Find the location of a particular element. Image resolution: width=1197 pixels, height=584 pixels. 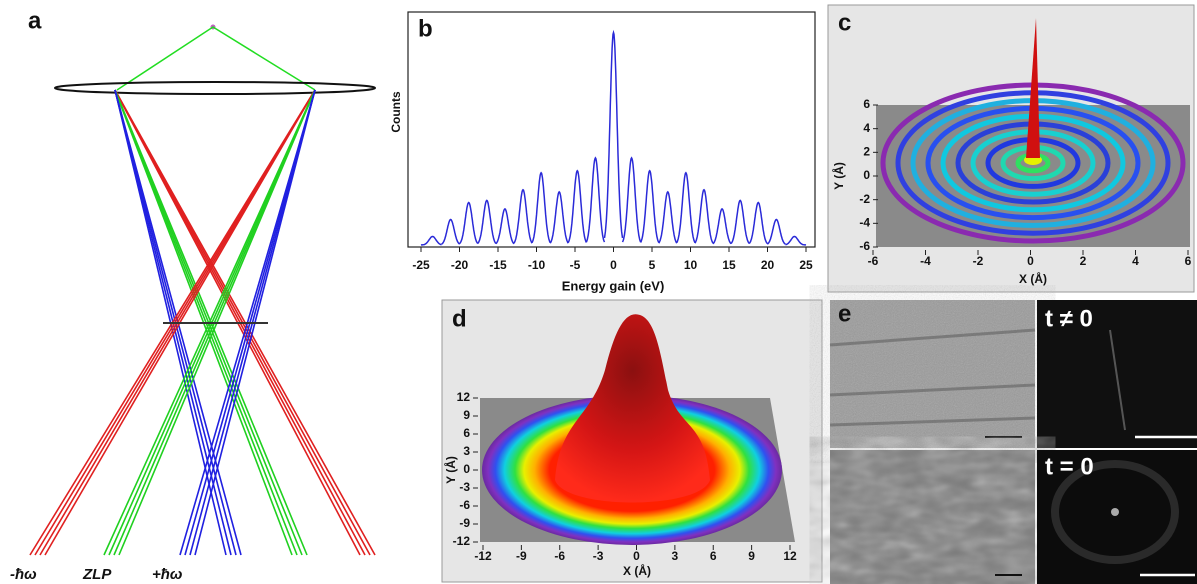

image-label: t ≠ 0 is located at coordinates (1069, 318).